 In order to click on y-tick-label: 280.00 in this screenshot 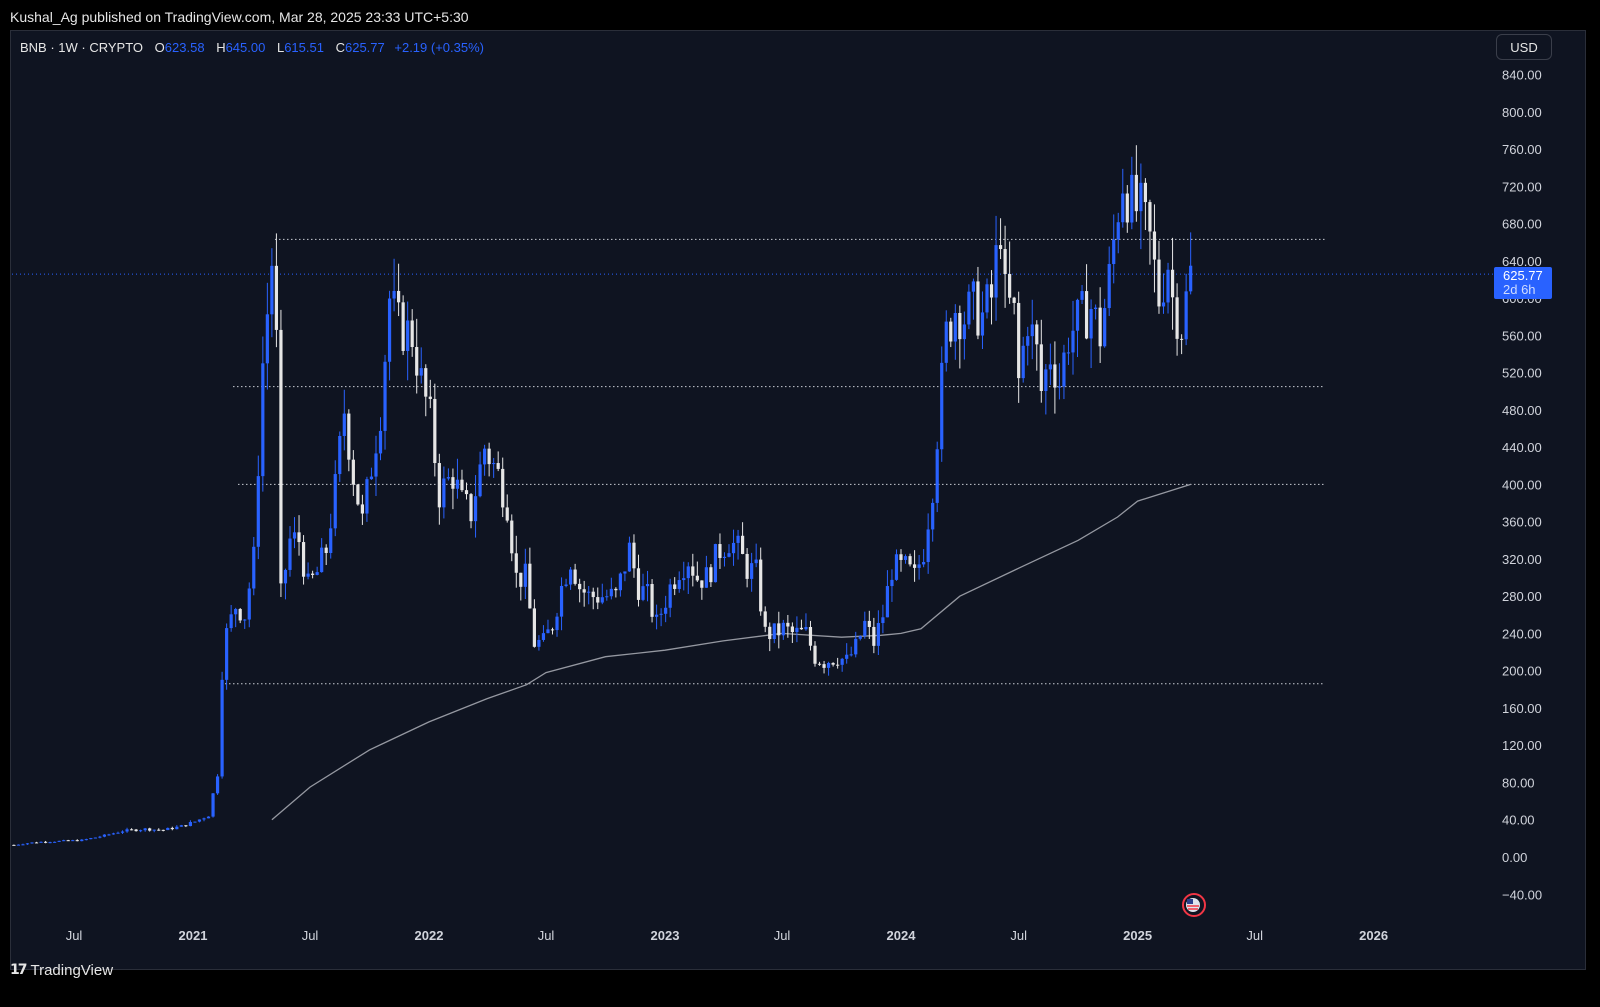, I will do `click(1522, 596)`.